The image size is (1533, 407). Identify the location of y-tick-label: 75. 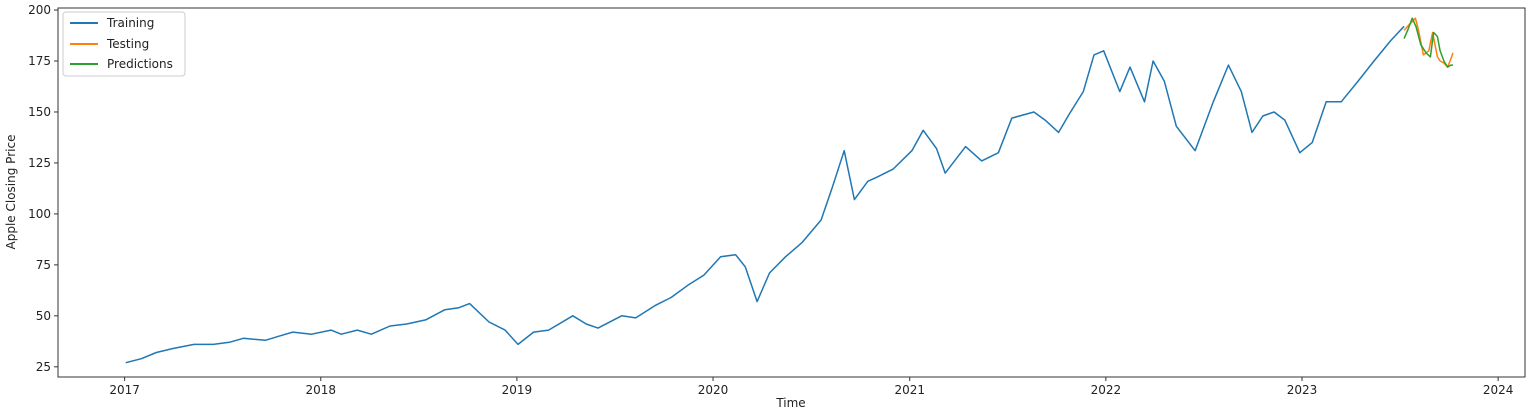
(43, 265).